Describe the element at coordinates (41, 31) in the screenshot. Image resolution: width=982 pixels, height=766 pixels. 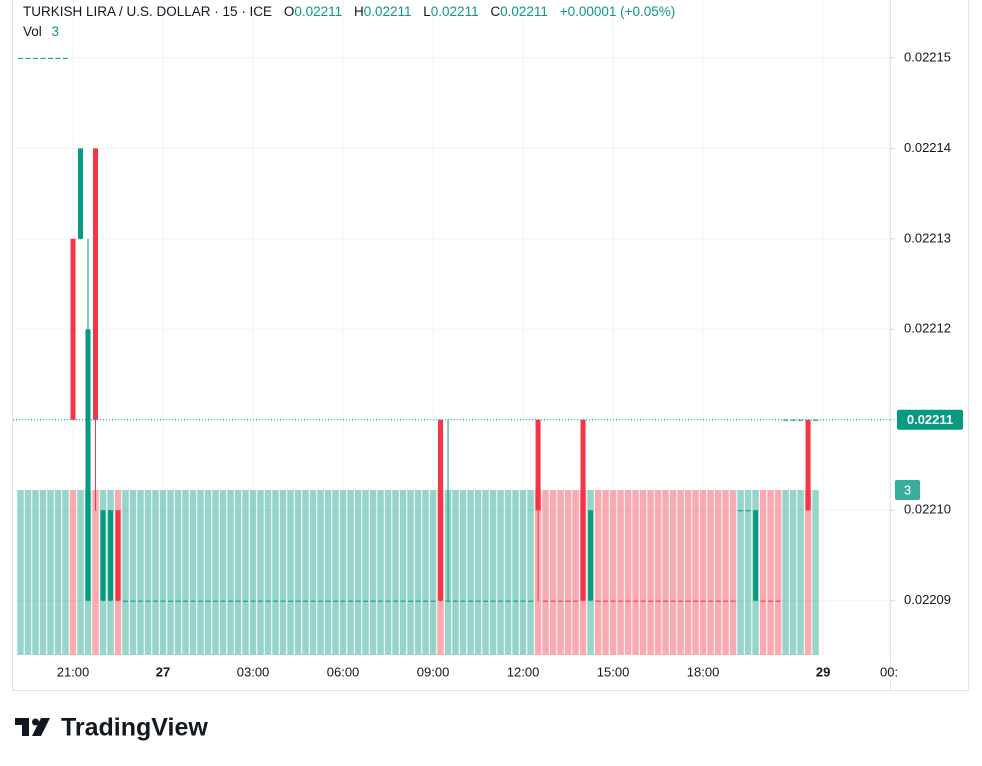
I see `volume-legend: Vol 3` at that location.